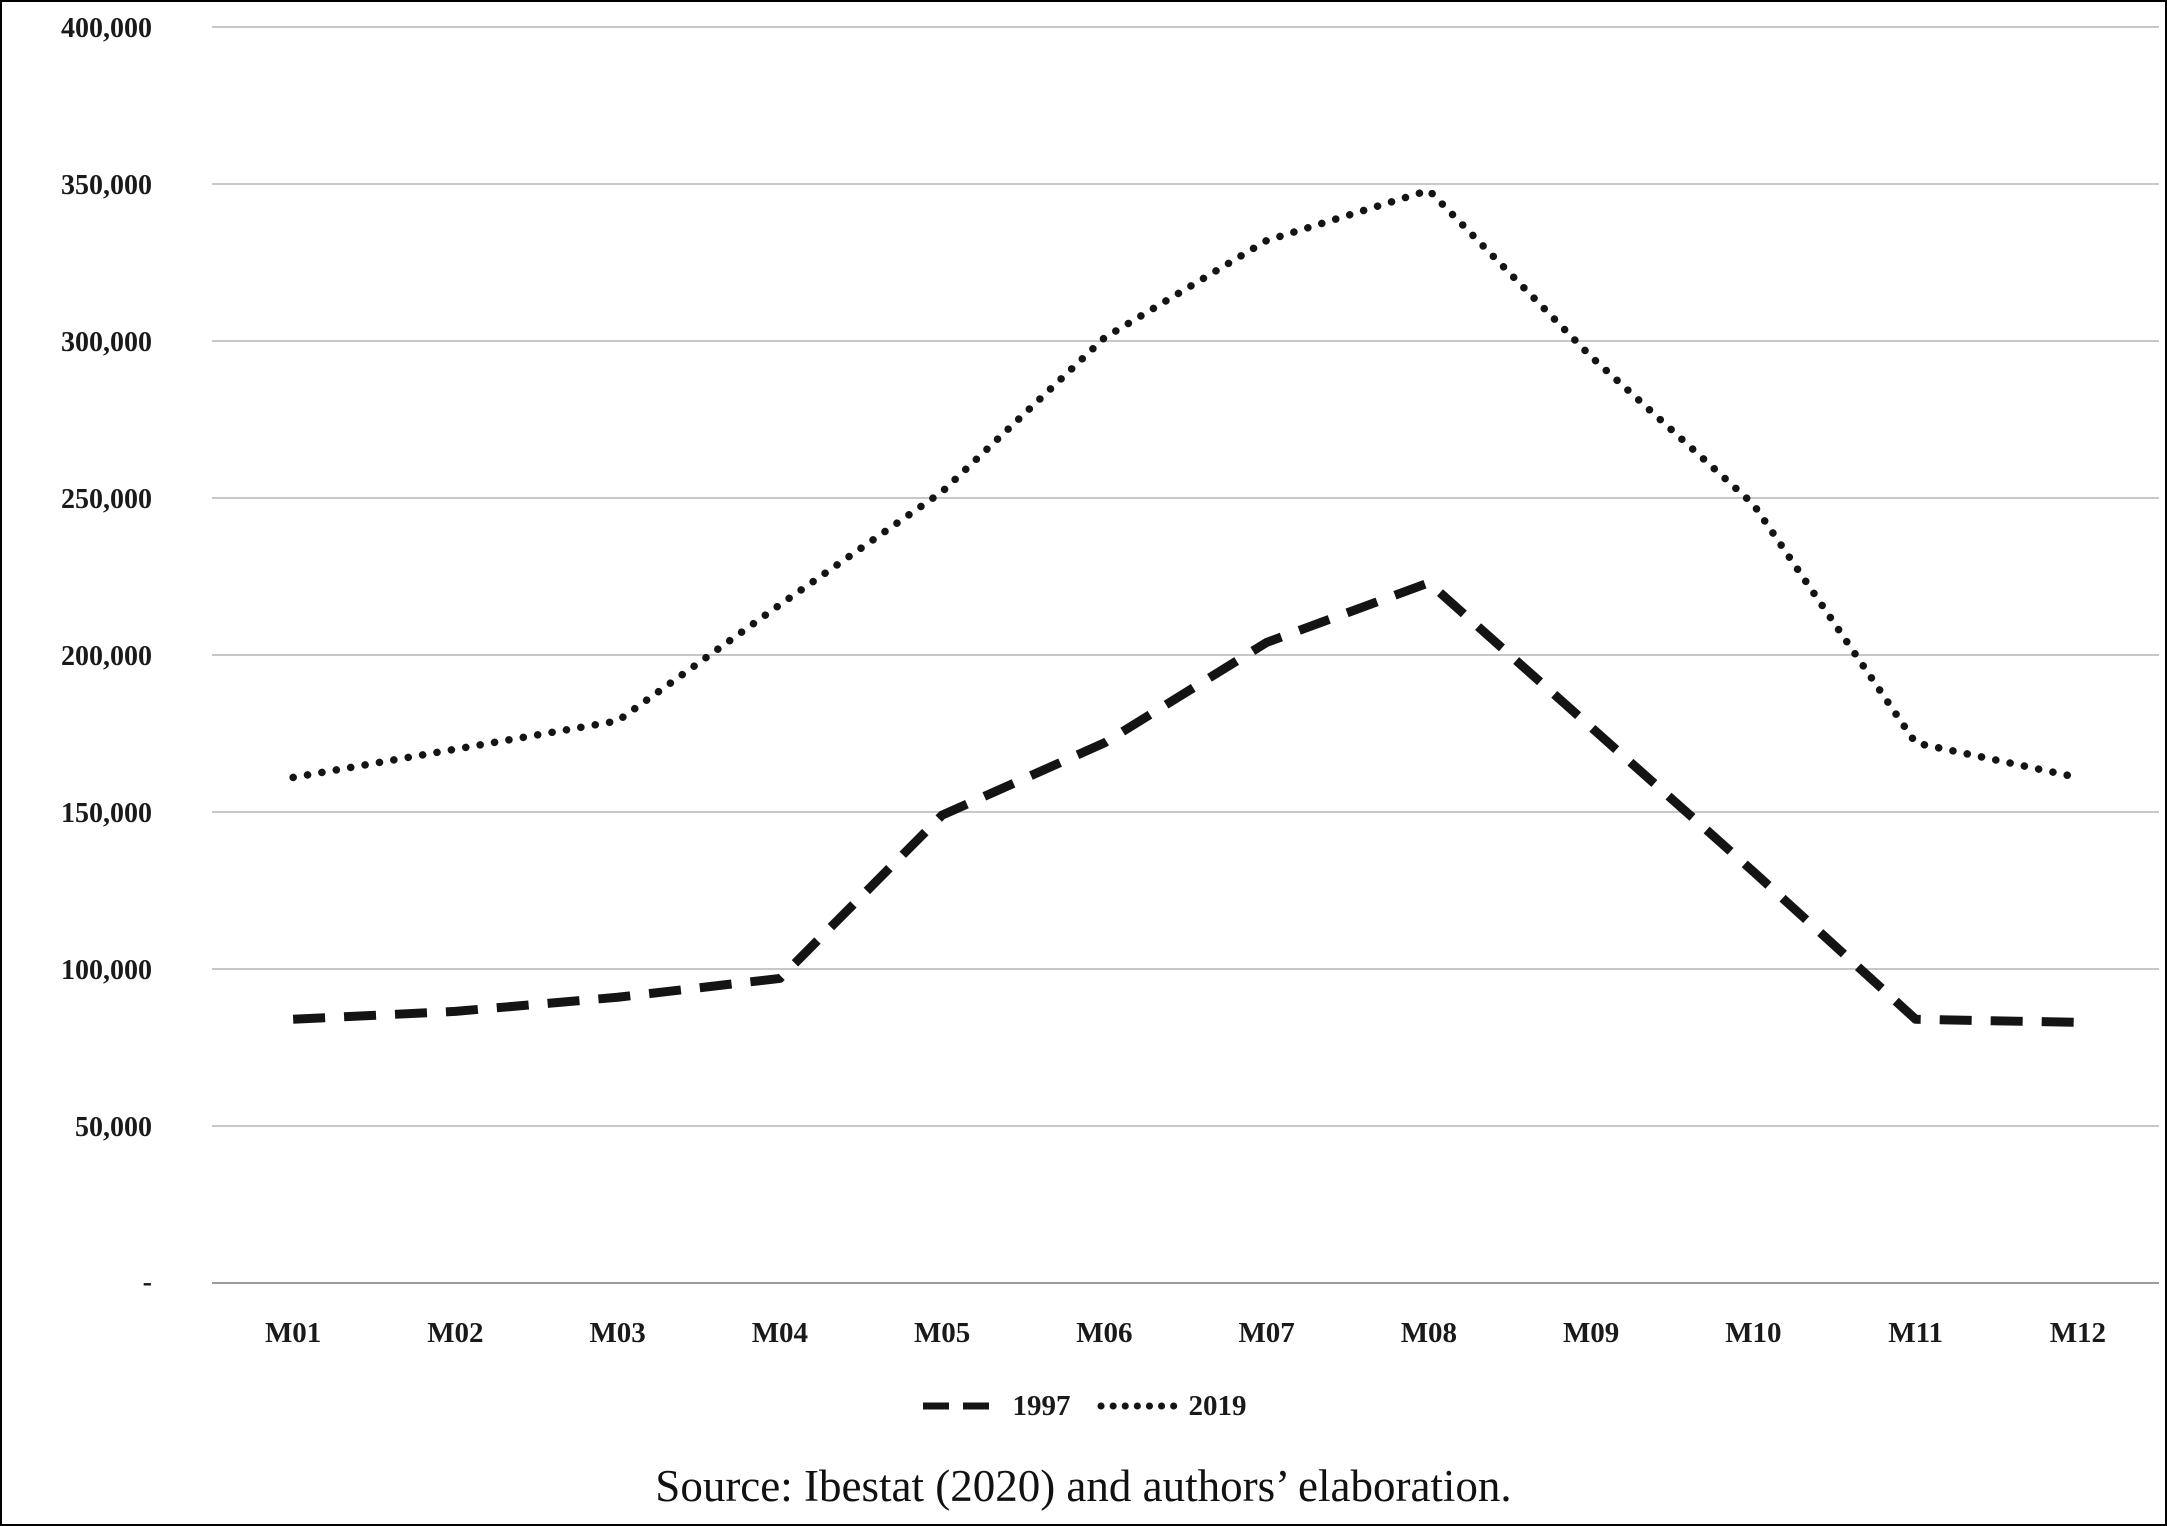 The image size is (2167, 1526). What do you see at coordinates (2078, 1333) in the screenshot?
I see `x-tick-label: M12` at bounding box center [2078, 1333].